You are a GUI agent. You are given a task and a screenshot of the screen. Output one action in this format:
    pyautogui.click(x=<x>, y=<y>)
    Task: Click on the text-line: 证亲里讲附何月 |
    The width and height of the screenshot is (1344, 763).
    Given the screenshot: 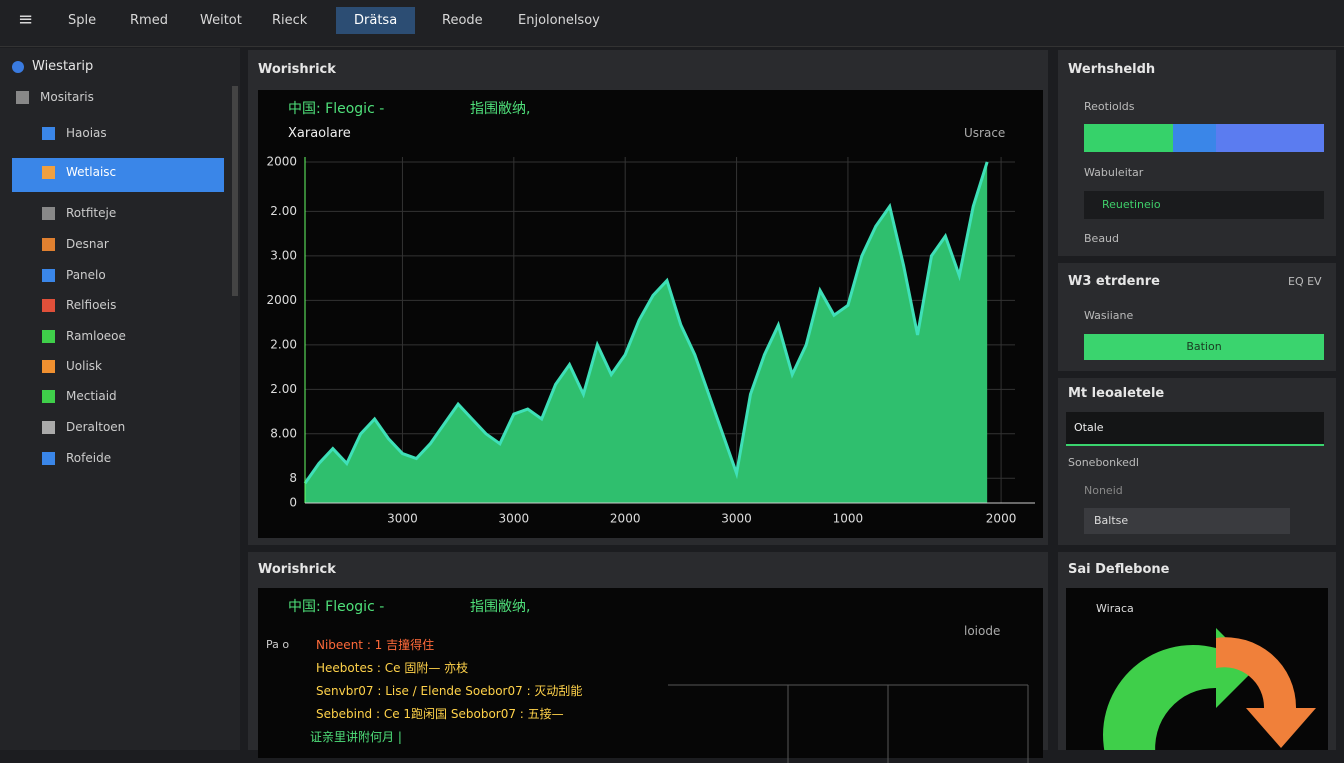 What is the action you would take?
    pyautogui.click(x=356, y=737)
    